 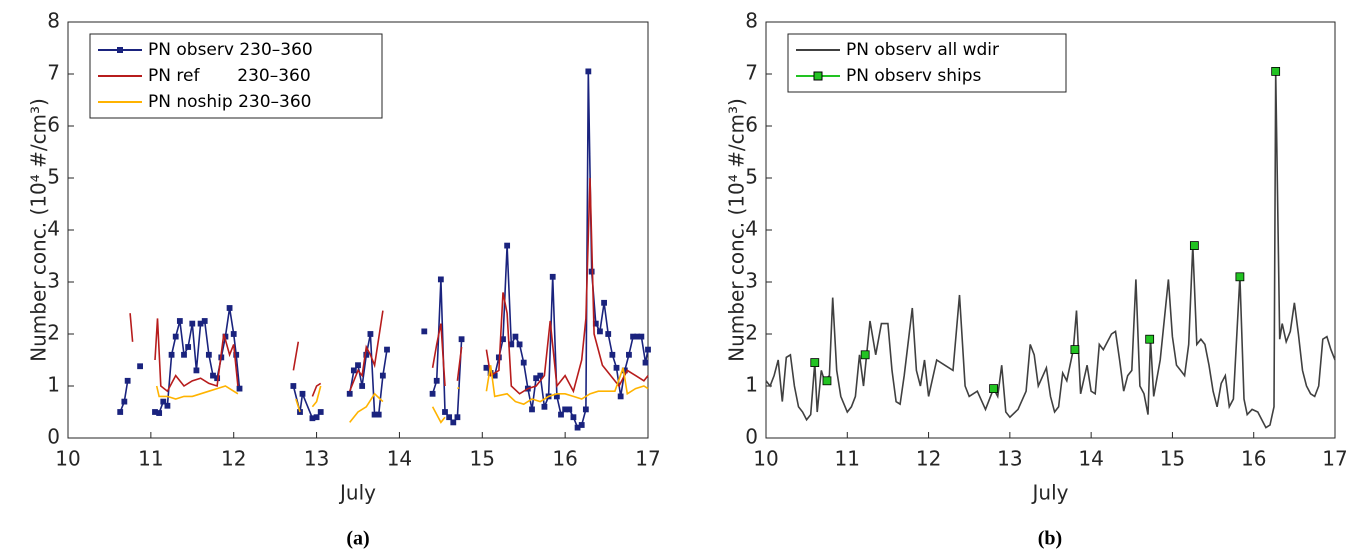 I want to click on legend-label: PN observ ships, so click(x=913, y=76).